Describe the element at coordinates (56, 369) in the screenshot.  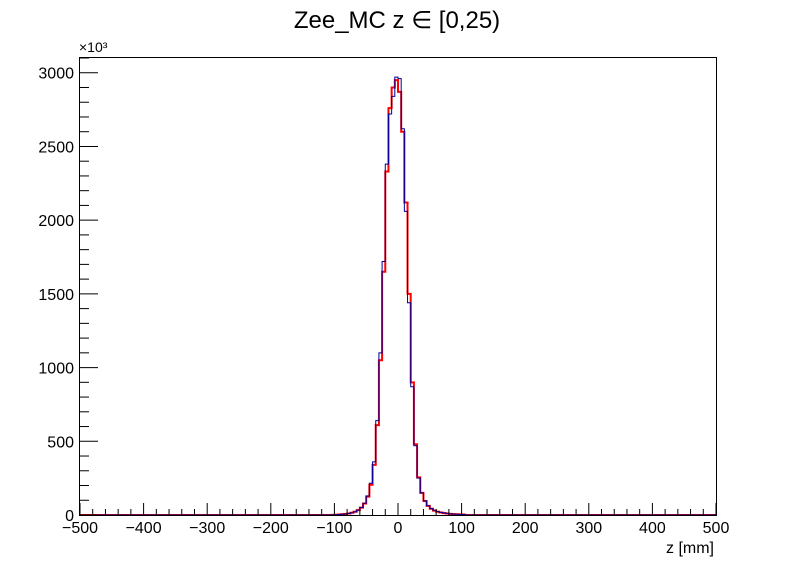
I see `y-tick-label: 1000` at that location.